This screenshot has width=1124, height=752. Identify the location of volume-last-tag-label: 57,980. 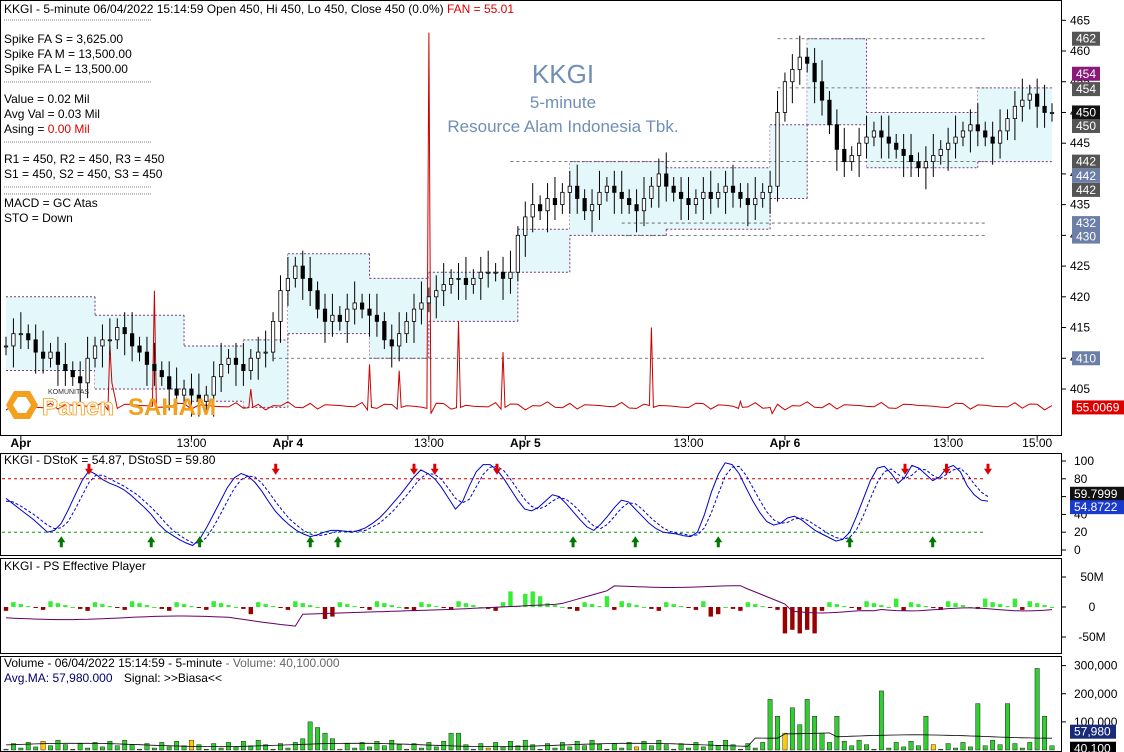
(1092, 732).